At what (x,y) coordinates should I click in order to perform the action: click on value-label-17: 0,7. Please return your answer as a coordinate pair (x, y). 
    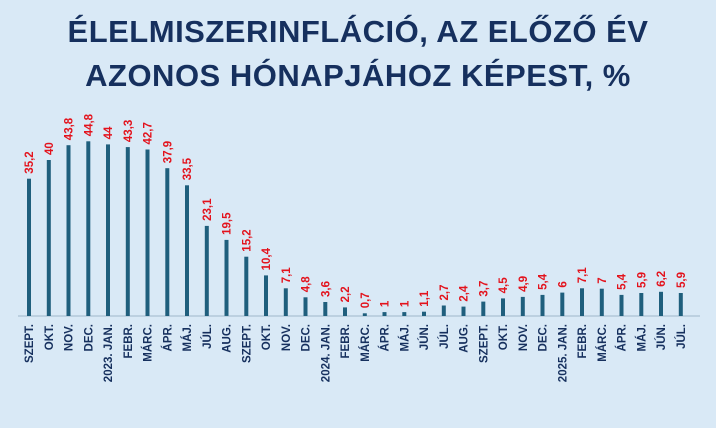
    Looking at the image, I should click on (366, 300).